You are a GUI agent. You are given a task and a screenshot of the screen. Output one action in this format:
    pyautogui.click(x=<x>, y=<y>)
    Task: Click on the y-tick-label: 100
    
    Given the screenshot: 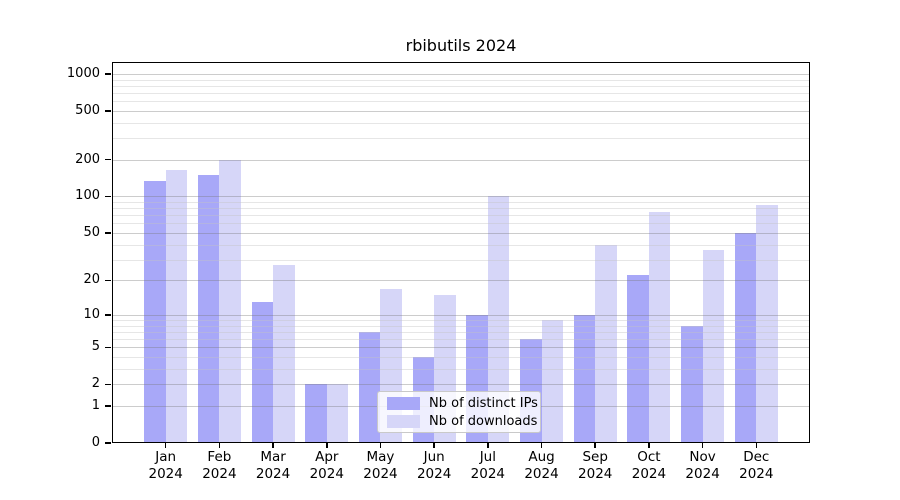 What is the action you would take?
    pyautogui.click(x=87, y=196)
    